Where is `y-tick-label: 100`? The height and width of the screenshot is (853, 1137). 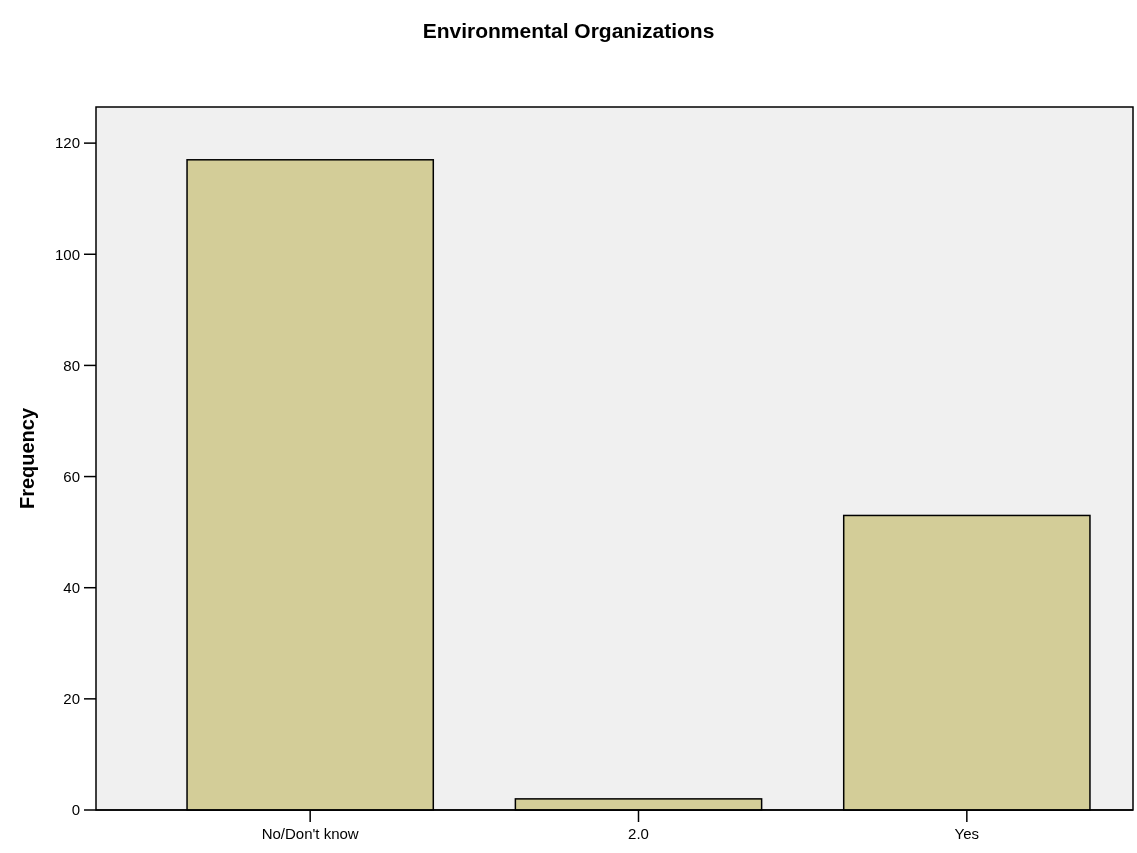
y-tick-label: 100 is located at coordinates (67, 254).